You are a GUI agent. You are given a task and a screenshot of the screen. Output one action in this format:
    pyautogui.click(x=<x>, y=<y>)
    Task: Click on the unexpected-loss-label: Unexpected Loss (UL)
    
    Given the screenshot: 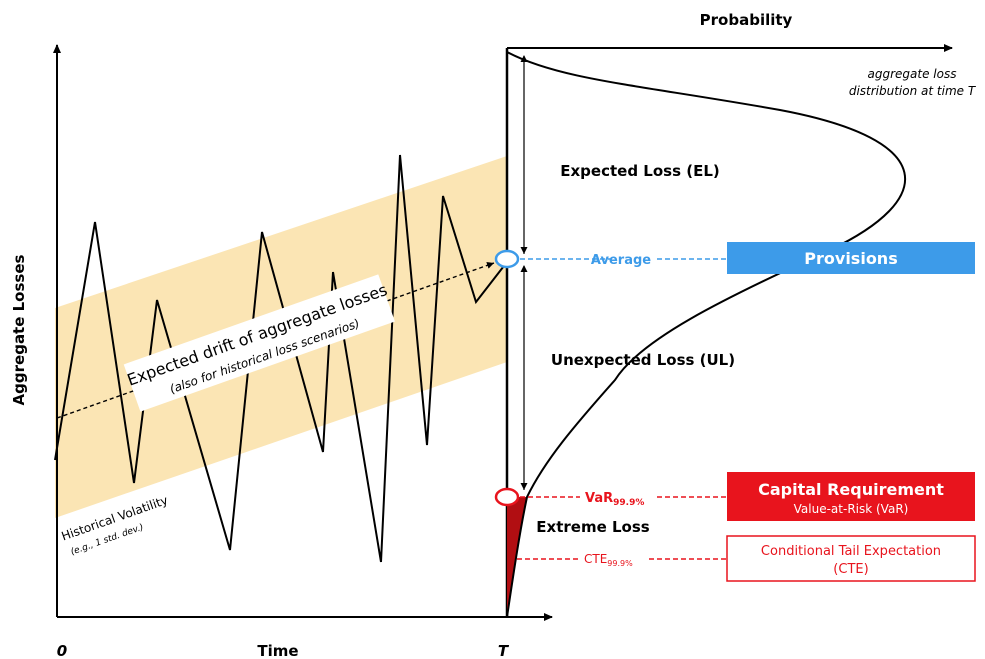 What is the action you would take?
    pyautogui.click(x=643, y=360)
    